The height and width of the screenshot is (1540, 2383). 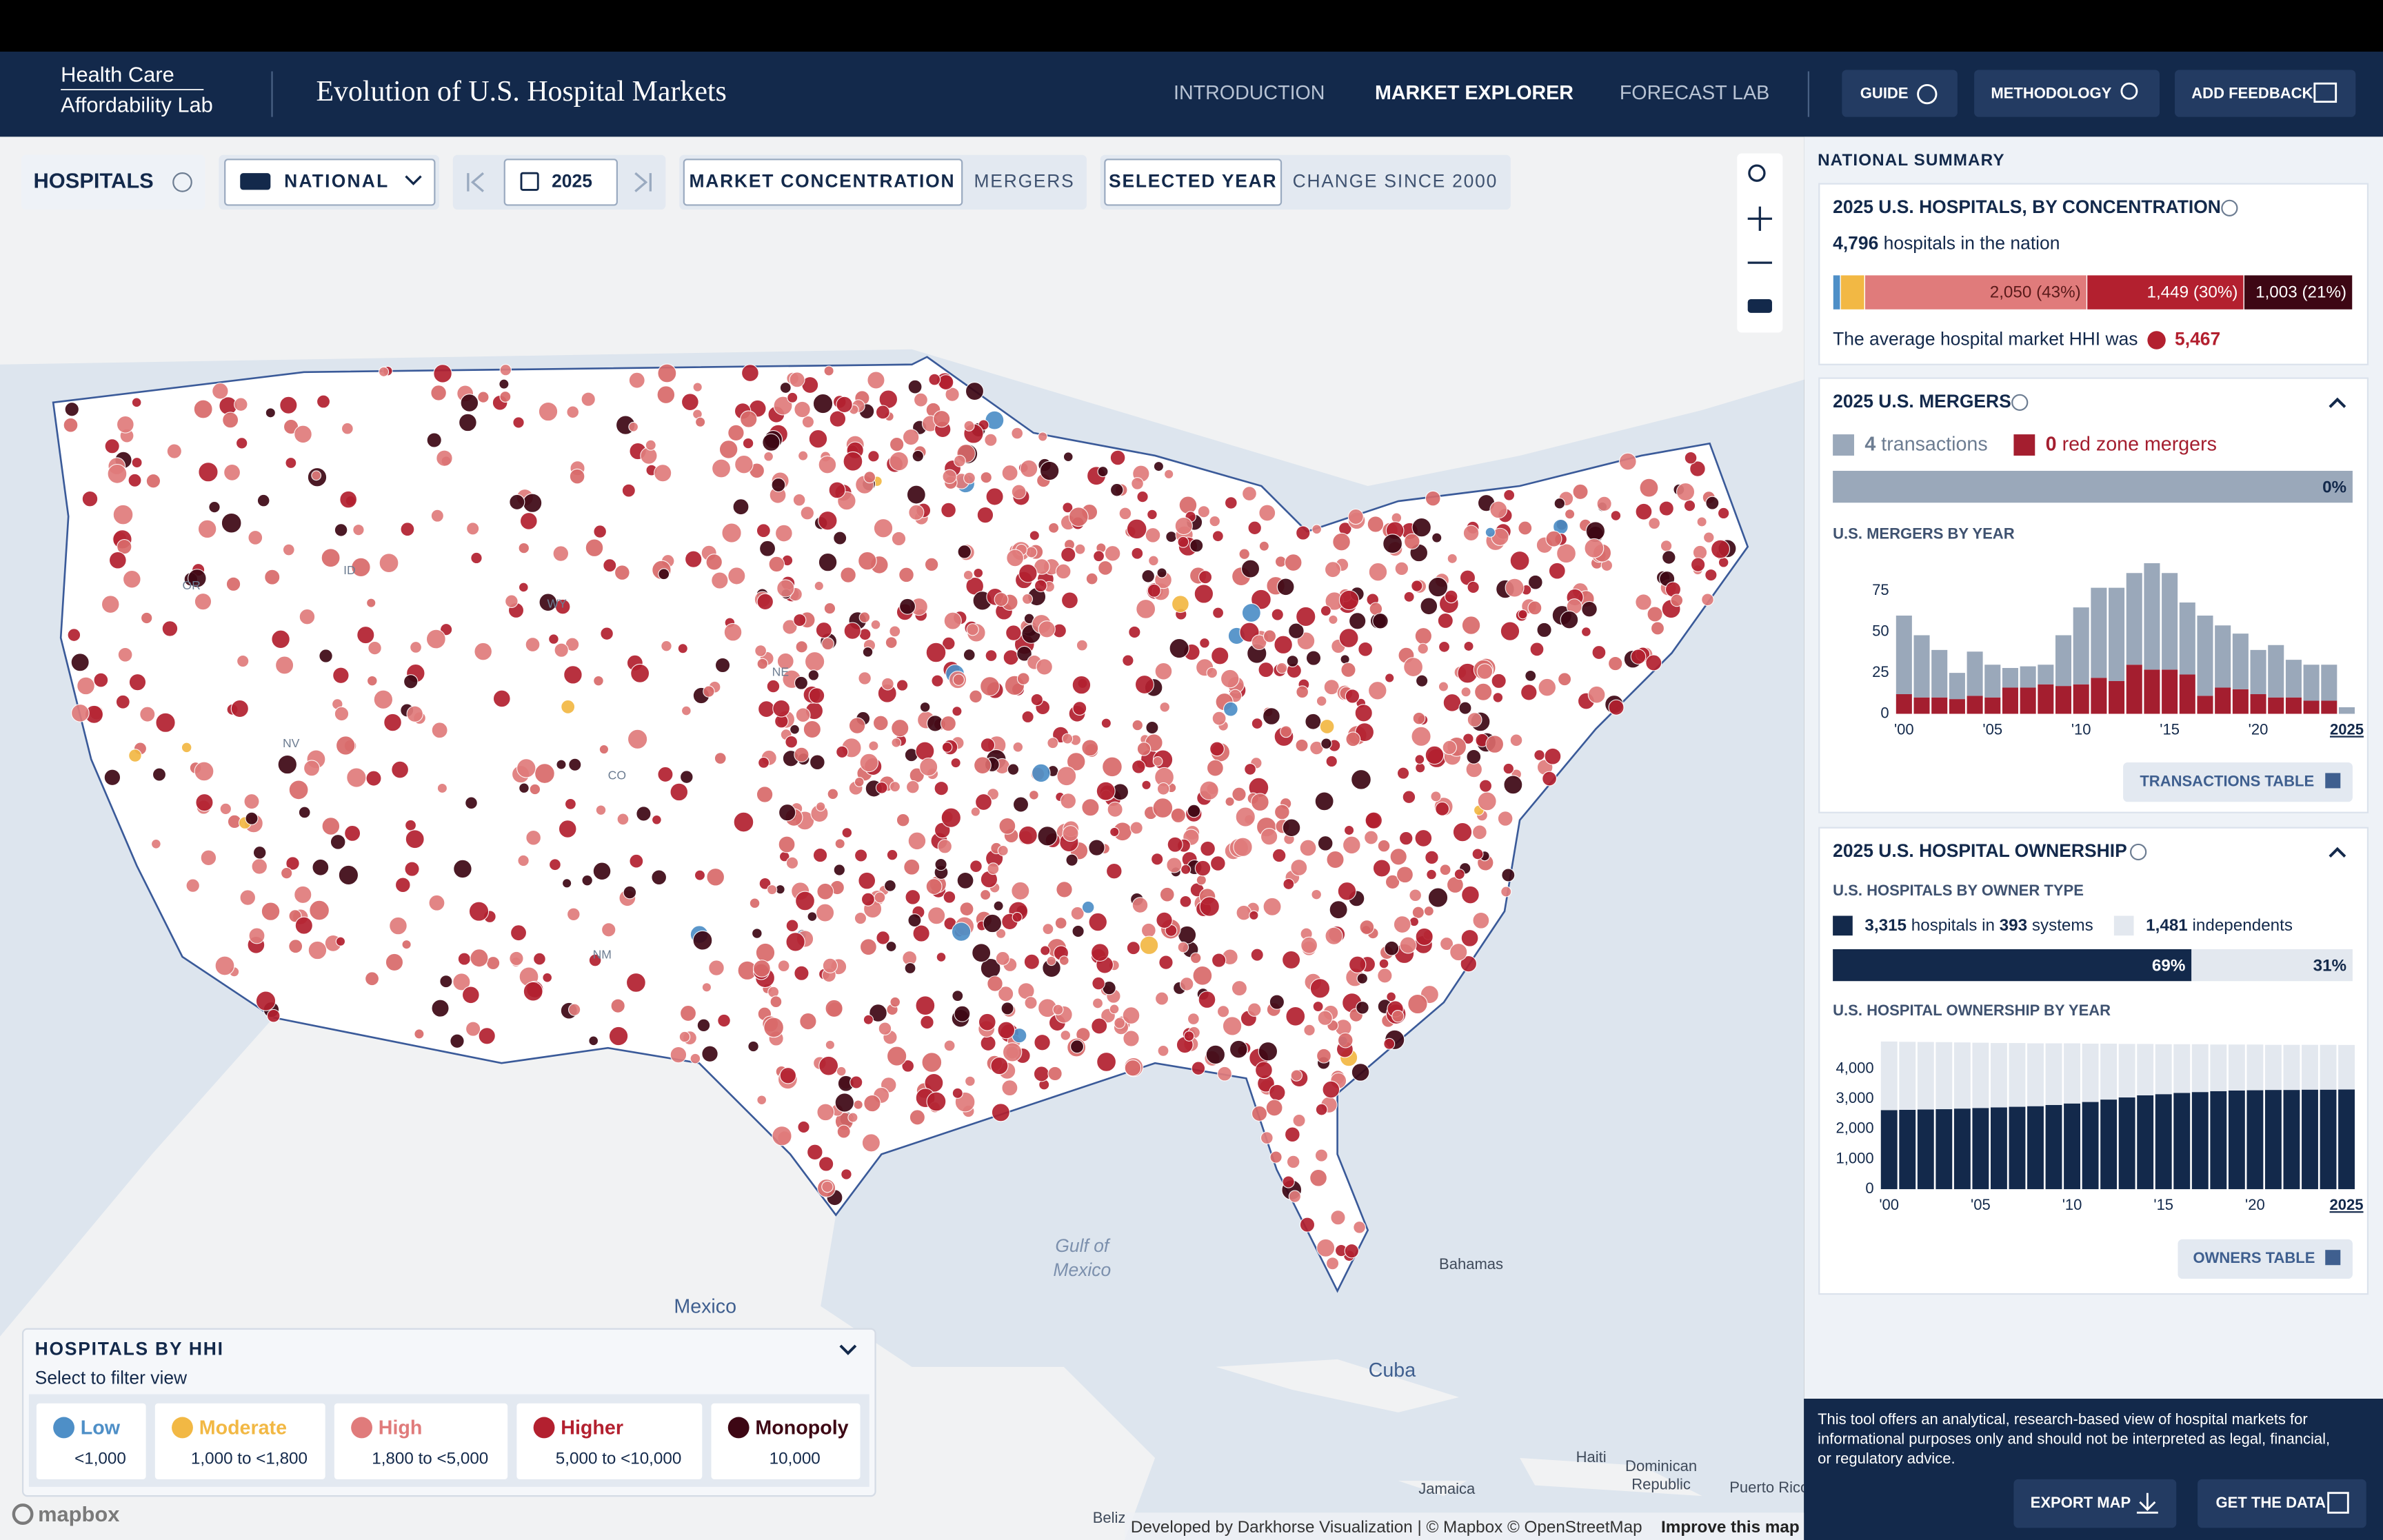 I want to click on feedback-button, so click(x=2265, y=94).